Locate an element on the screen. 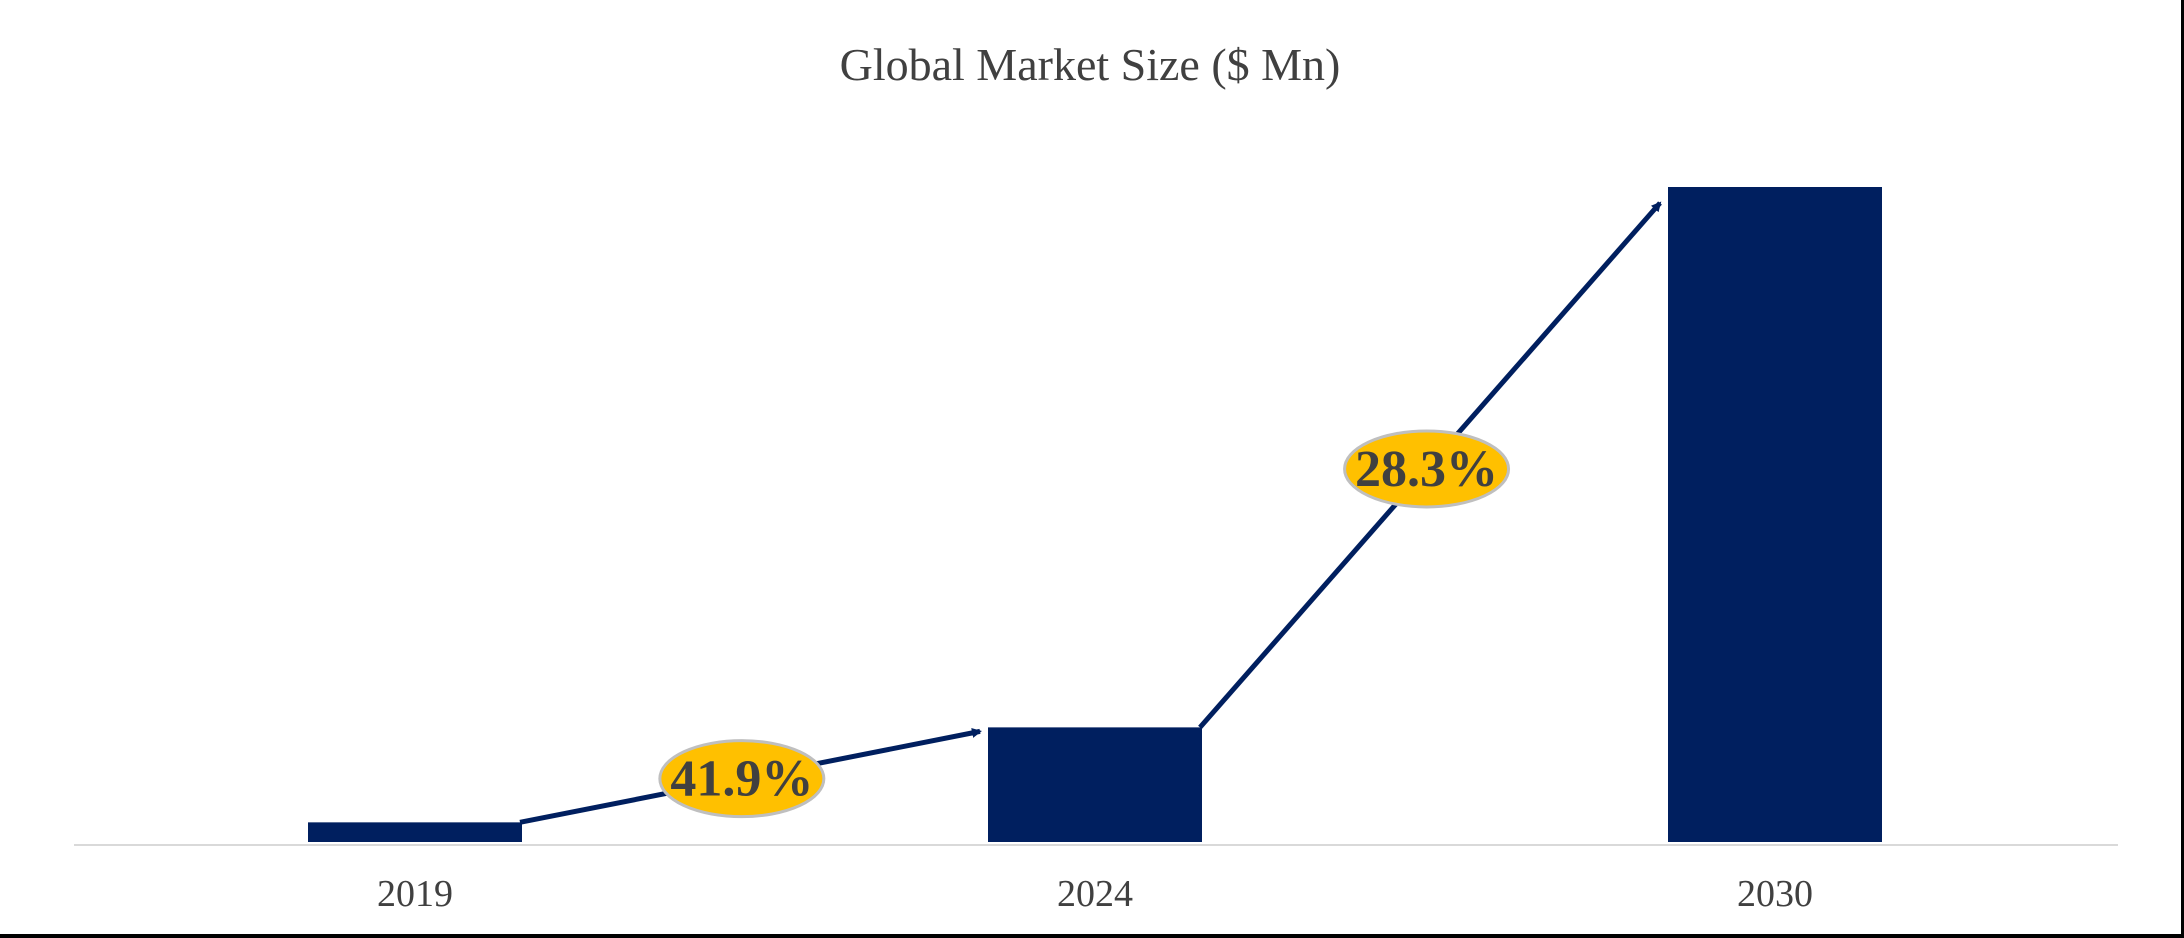 The image size is (2184, 938). cagr-badge-2019-2024 is located at coordinates (742, 779).